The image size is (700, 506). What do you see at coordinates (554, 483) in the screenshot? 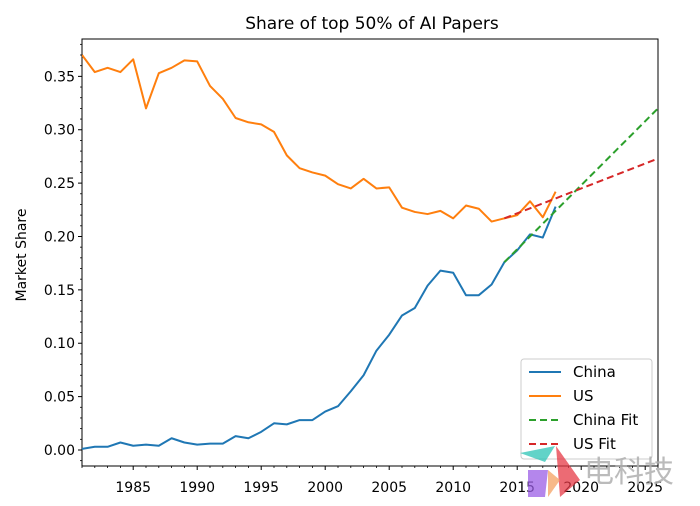
I see `watermark-shape-orange` at bounding box center [554, 483].